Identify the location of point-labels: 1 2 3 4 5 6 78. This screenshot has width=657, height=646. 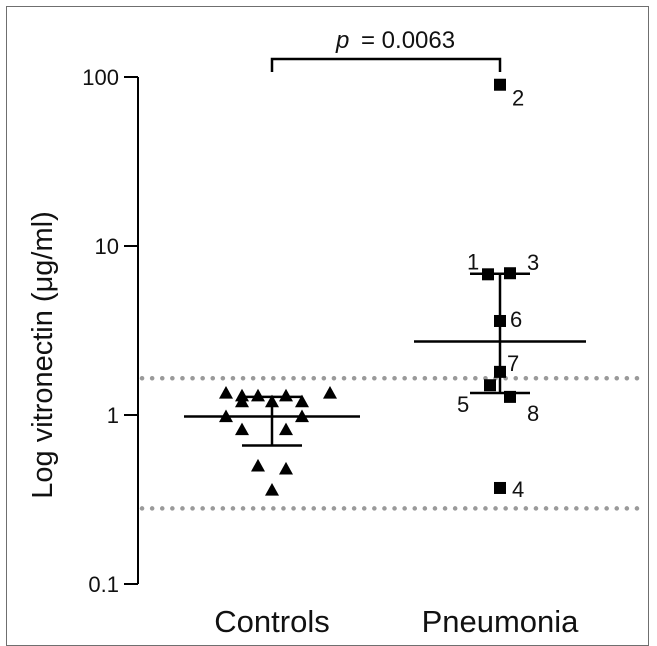
(498, 294).